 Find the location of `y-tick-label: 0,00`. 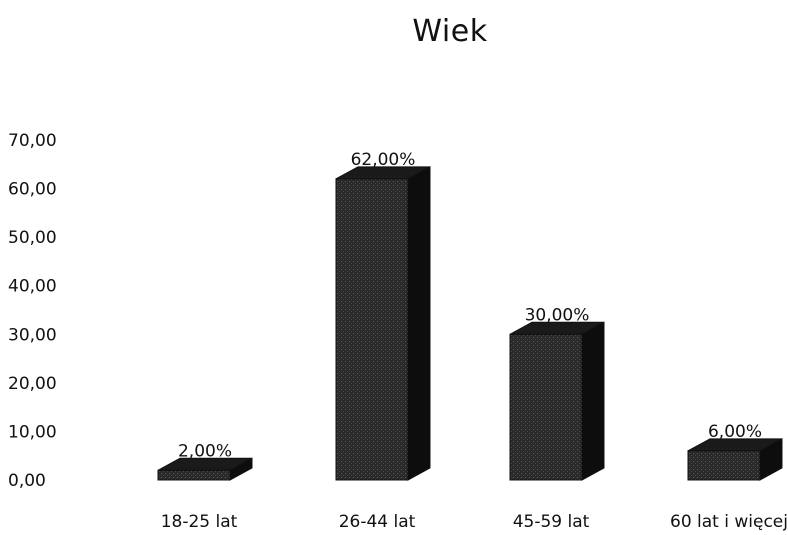

y-tick-label: 0,00 is located at coordinates (27, 481).